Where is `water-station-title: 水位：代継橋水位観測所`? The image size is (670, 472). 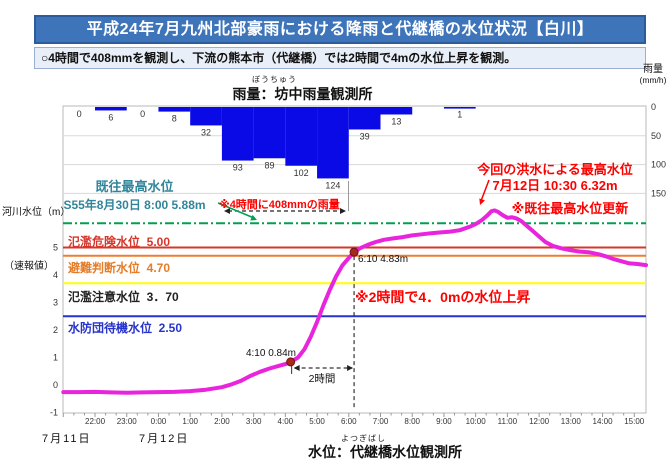 water-station-title: 水位：代継橋水位観測所 is located at coordinates (385, 452).